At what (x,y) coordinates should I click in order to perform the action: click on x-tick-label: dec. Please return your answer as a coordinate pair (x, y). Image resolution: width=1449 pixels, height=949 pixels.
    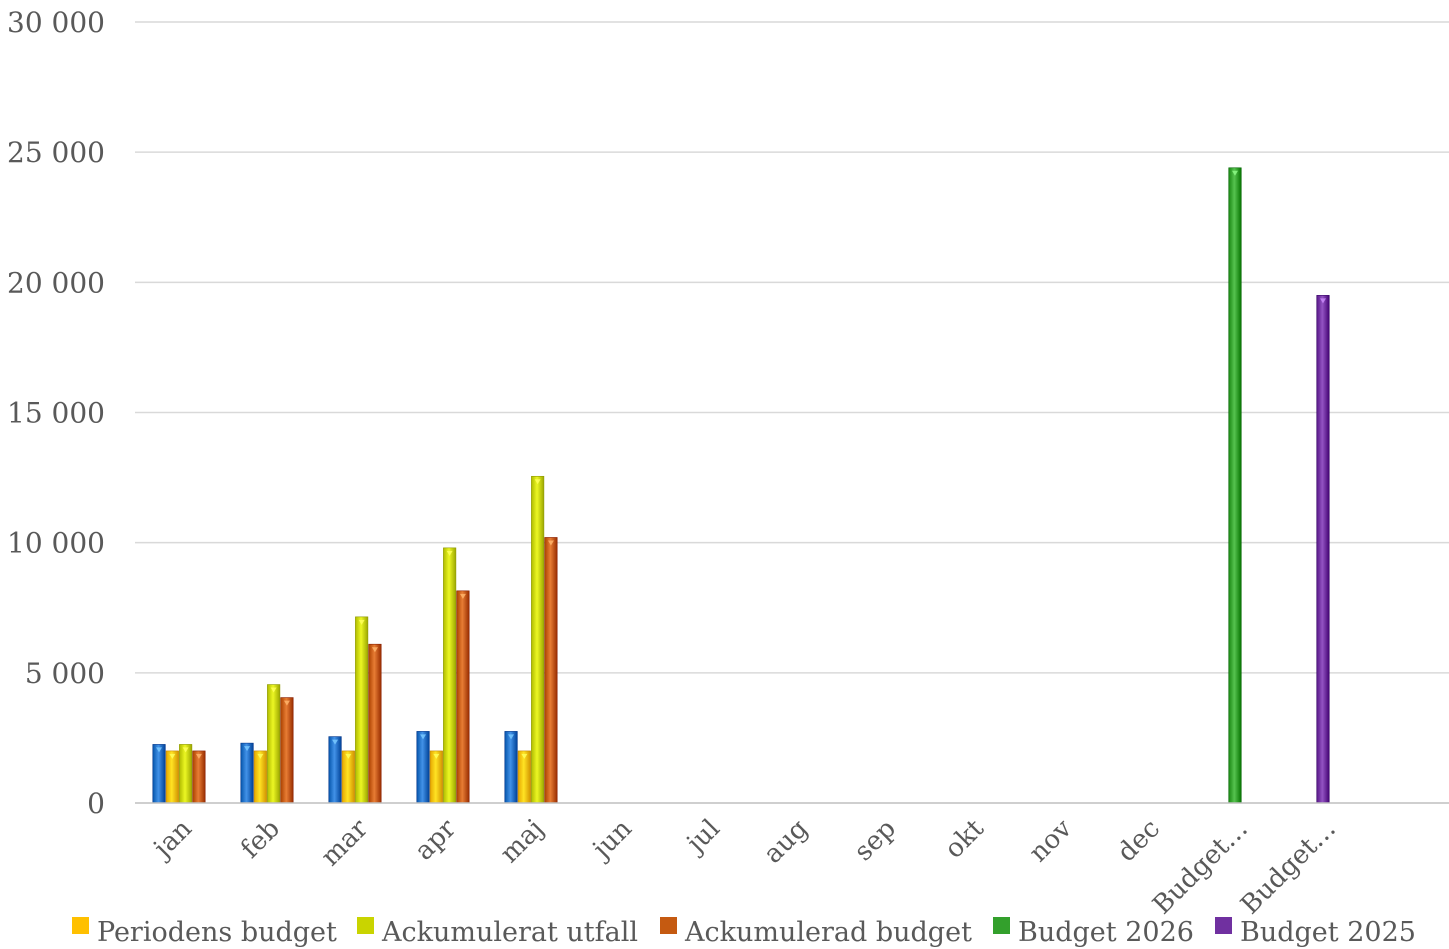
    Looking at the image, I should click on (1139, 841).